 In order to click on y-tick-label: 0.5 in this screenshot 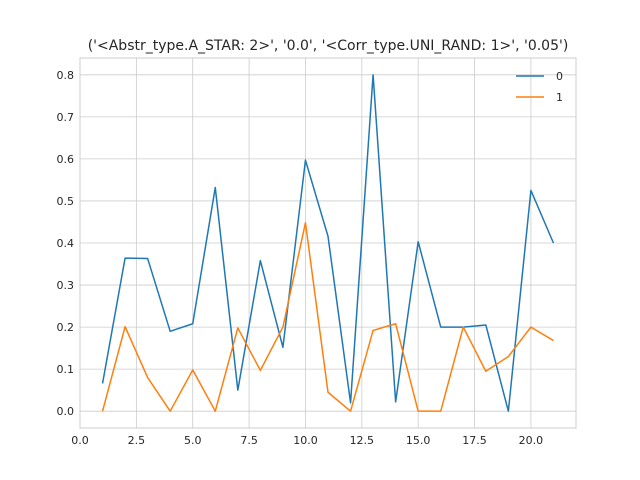, I will do `click(66, 201)`.